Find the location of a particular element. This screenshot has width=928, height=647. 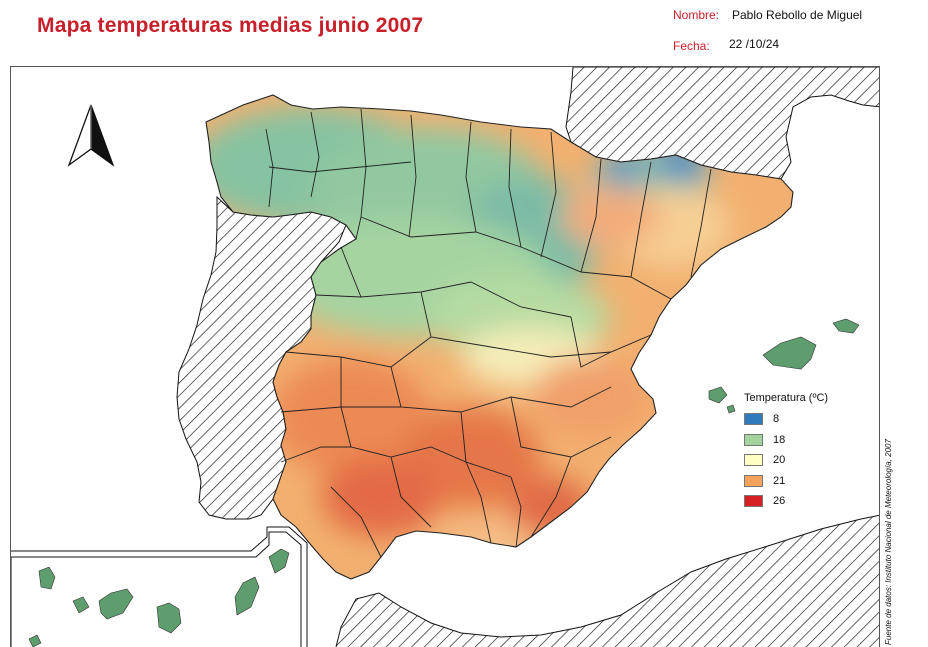

author-value: Pablo Rebollo de Miguel is located at coordinates (797, 15).